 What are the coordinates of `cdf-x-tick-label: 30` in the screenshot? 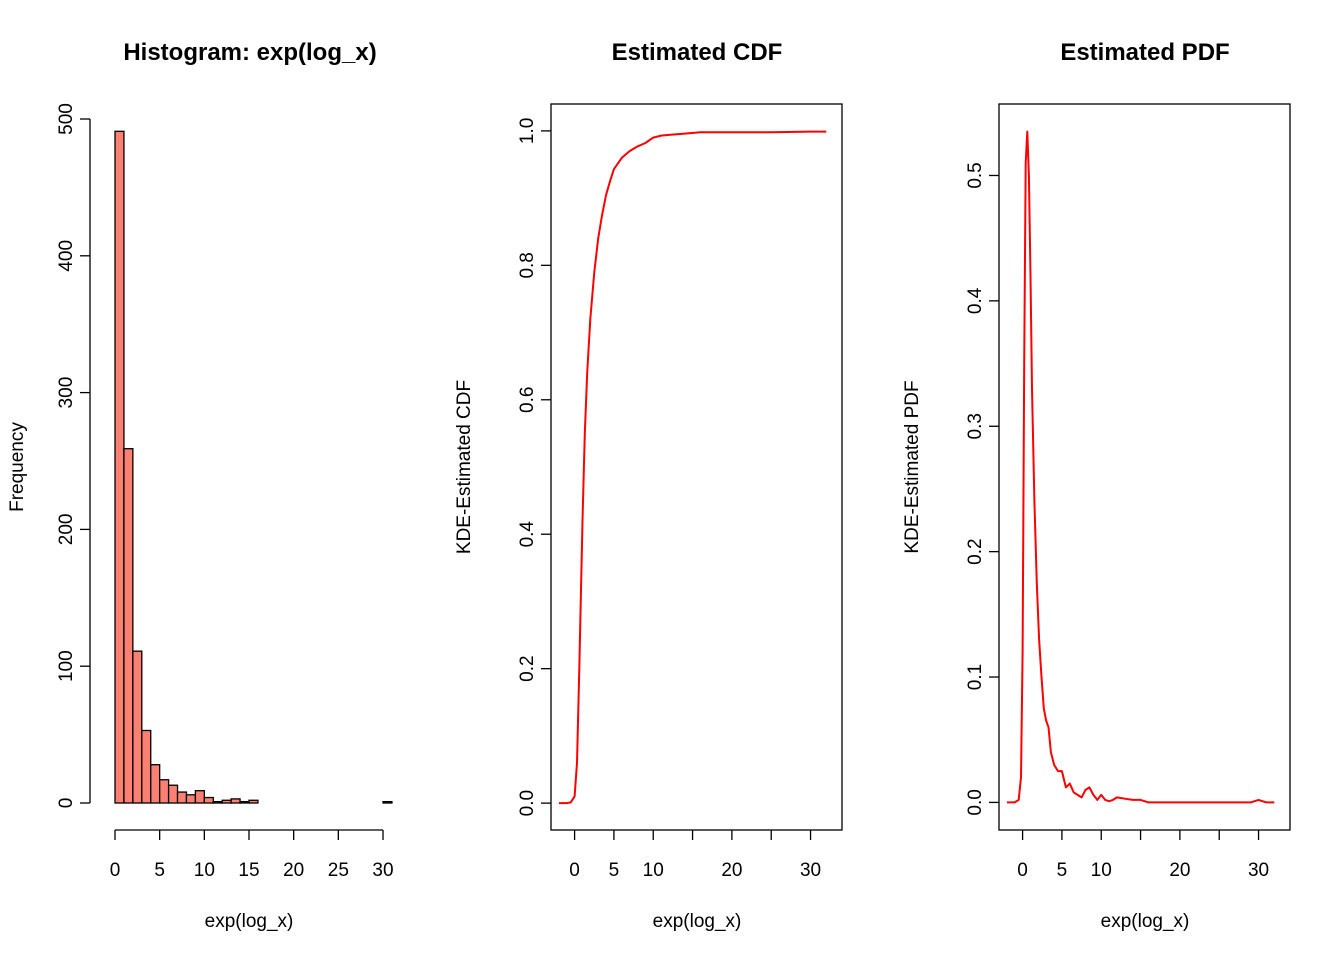 It's located at (810, 870).